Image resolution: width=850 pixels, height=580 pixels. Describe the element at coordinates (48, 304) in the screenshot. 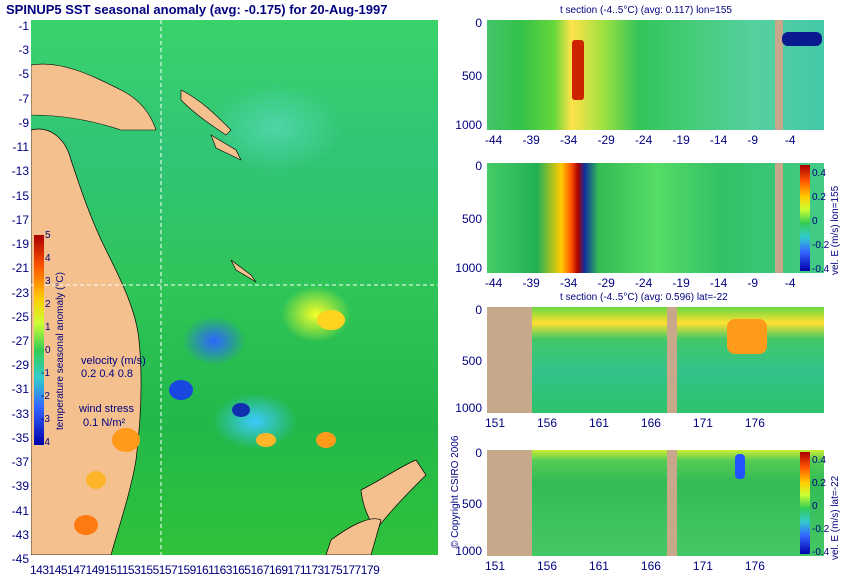

I see `cb-tick-2: 2` at that location.